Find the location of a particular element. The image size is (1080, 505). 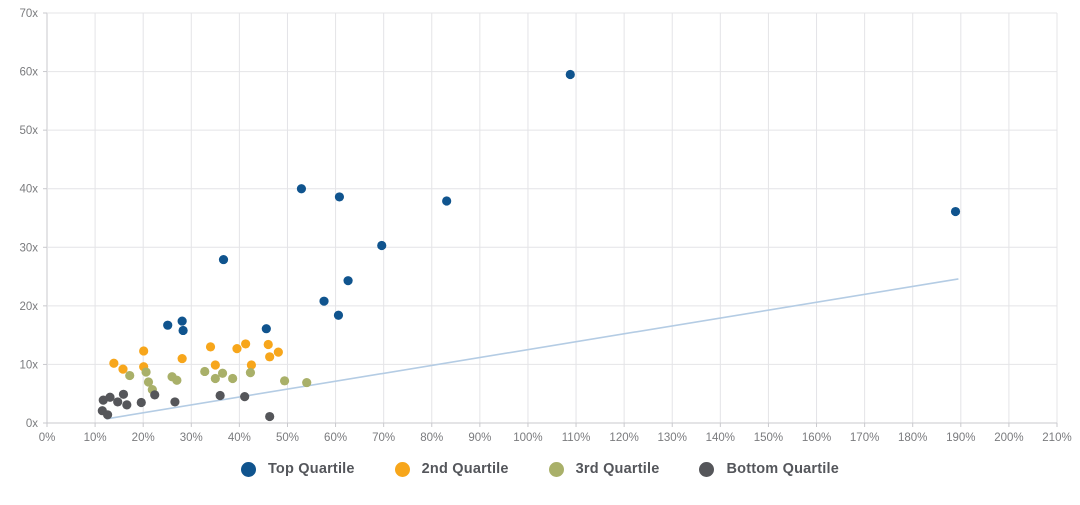

x-axis-tick-label: 40% is located at coordinates (239, 438).